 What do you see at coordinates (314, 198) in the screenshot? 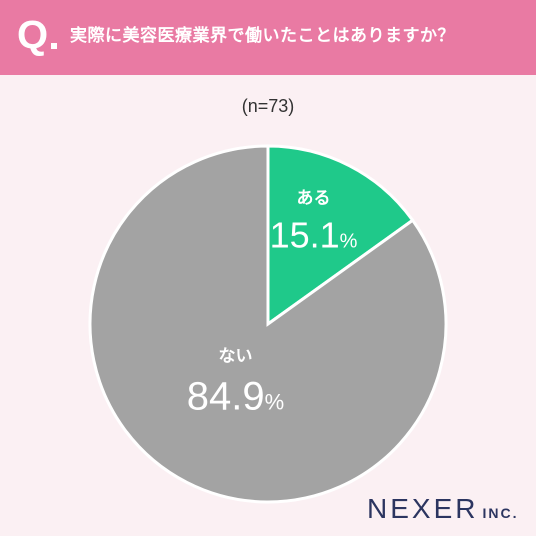
I see `slice-label-yes: ある` at bounding box center [314, 198].